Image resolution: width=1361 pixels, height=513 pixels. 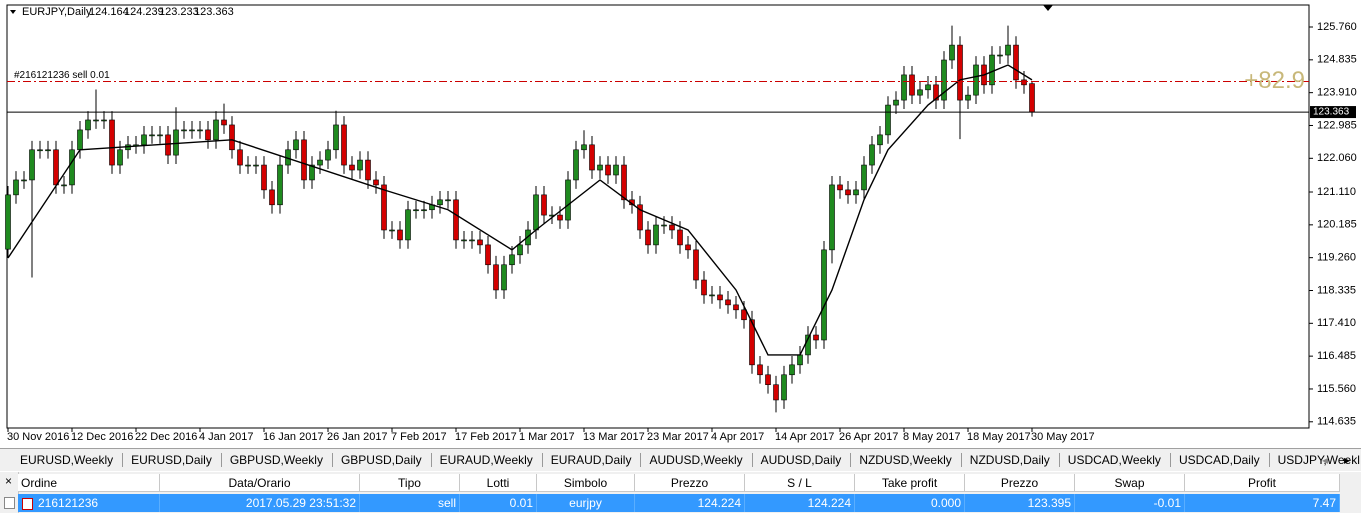 What do you see at coordinates (931, 437) in the screenshot?
I see `x-tick-label: 8 May 2017` at bounding box center [931, 437].